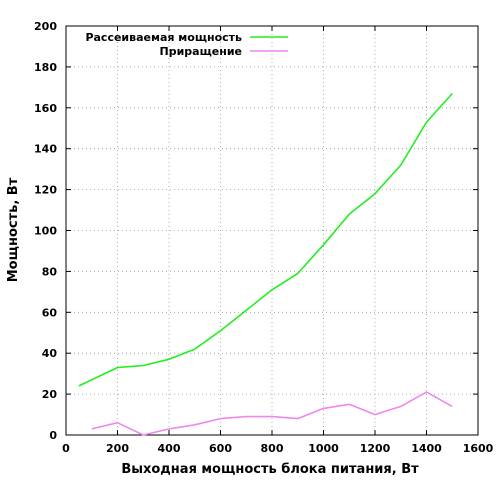 The height and width of the screenshot is (500, 500). Describe the element at coordinates (220, 448) in the screenshot. I see `x-tick-label: 600` at that location.